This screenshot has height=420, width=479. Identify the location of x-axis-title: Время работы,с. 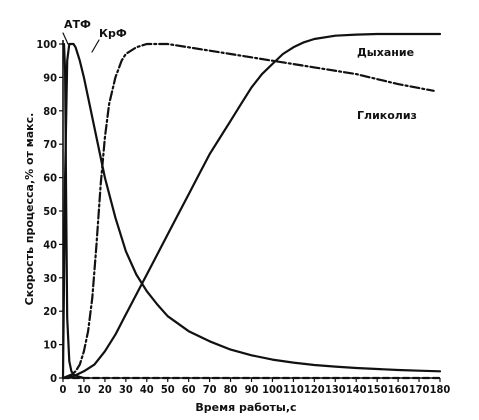
(245, 407).